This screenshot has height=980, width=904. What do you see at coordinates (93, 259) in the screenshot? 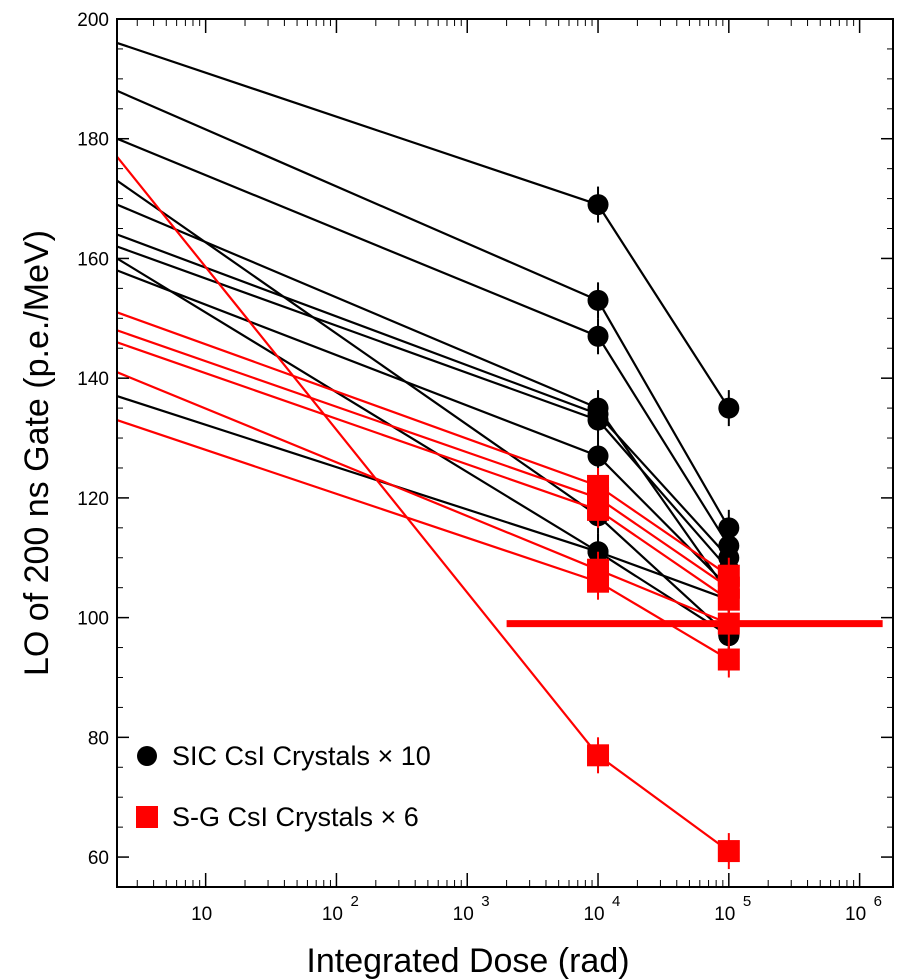
I see `y-tick-label: 160` at bounding box center [93, 259].